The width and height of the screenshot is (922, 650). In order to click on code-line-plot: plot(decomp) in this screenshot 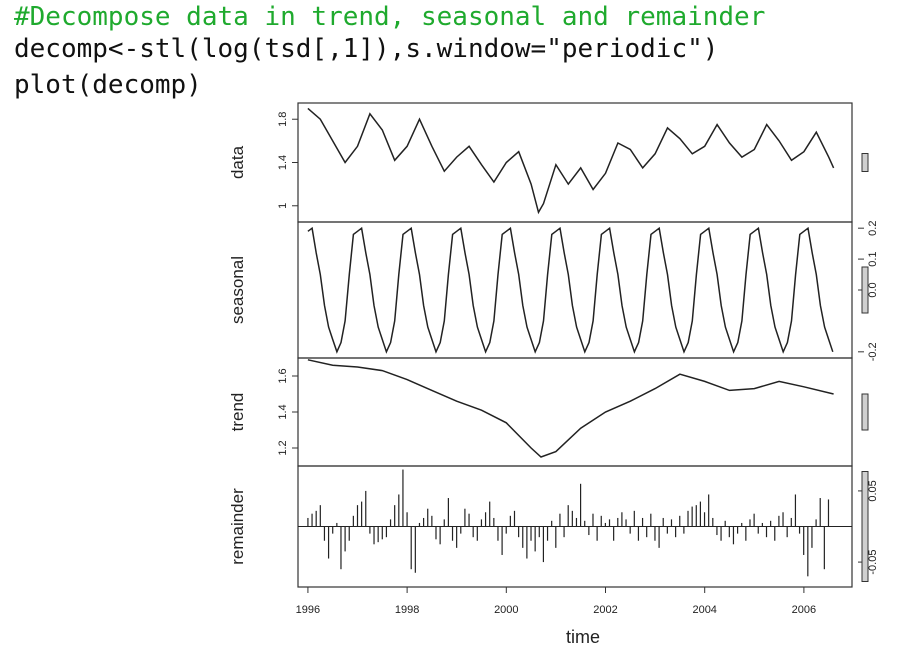, I will do `click(108, 85)`.